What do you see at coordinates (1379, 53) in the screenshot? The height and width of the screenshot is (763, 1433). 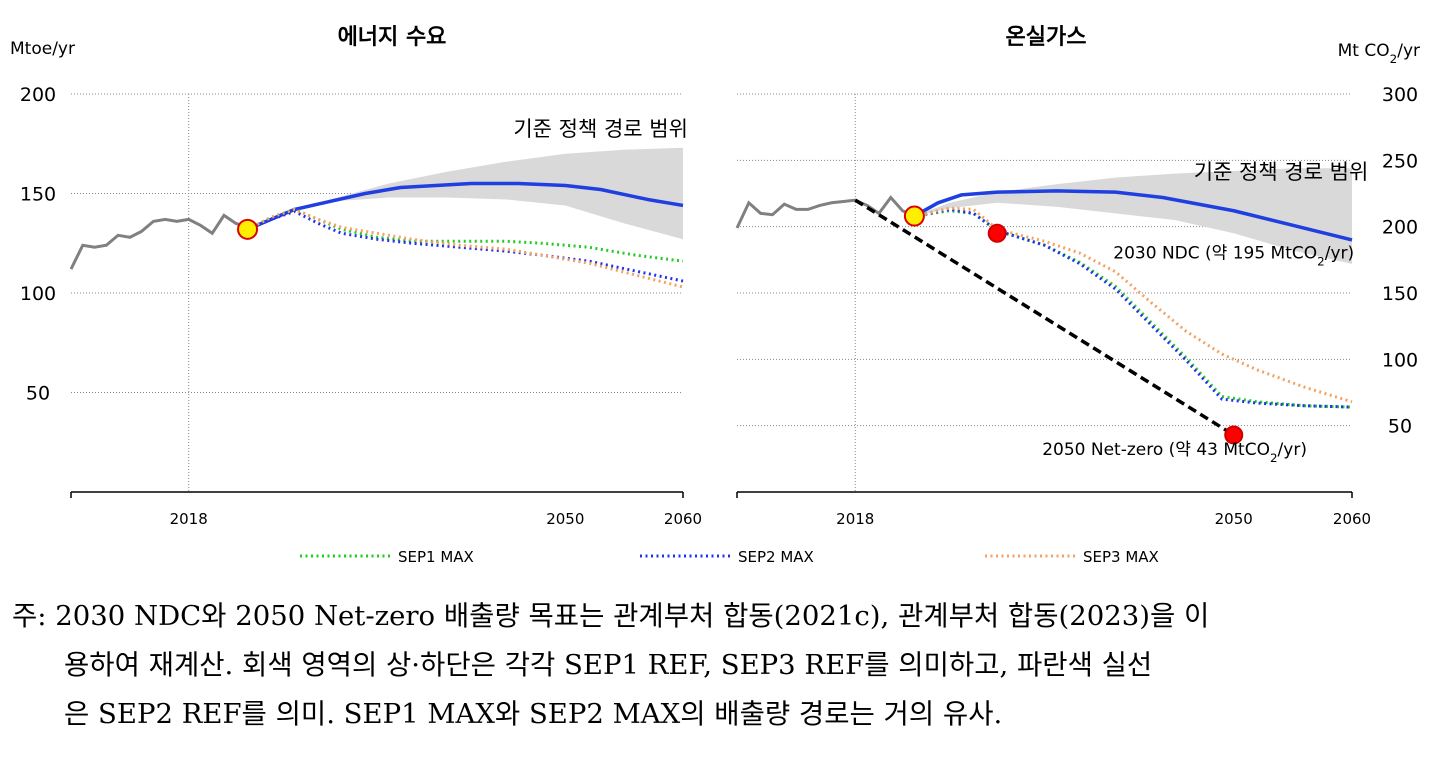 I see `panel2-y-axis-label: Mt CO2/yr` at bounding box center [1379, 53].